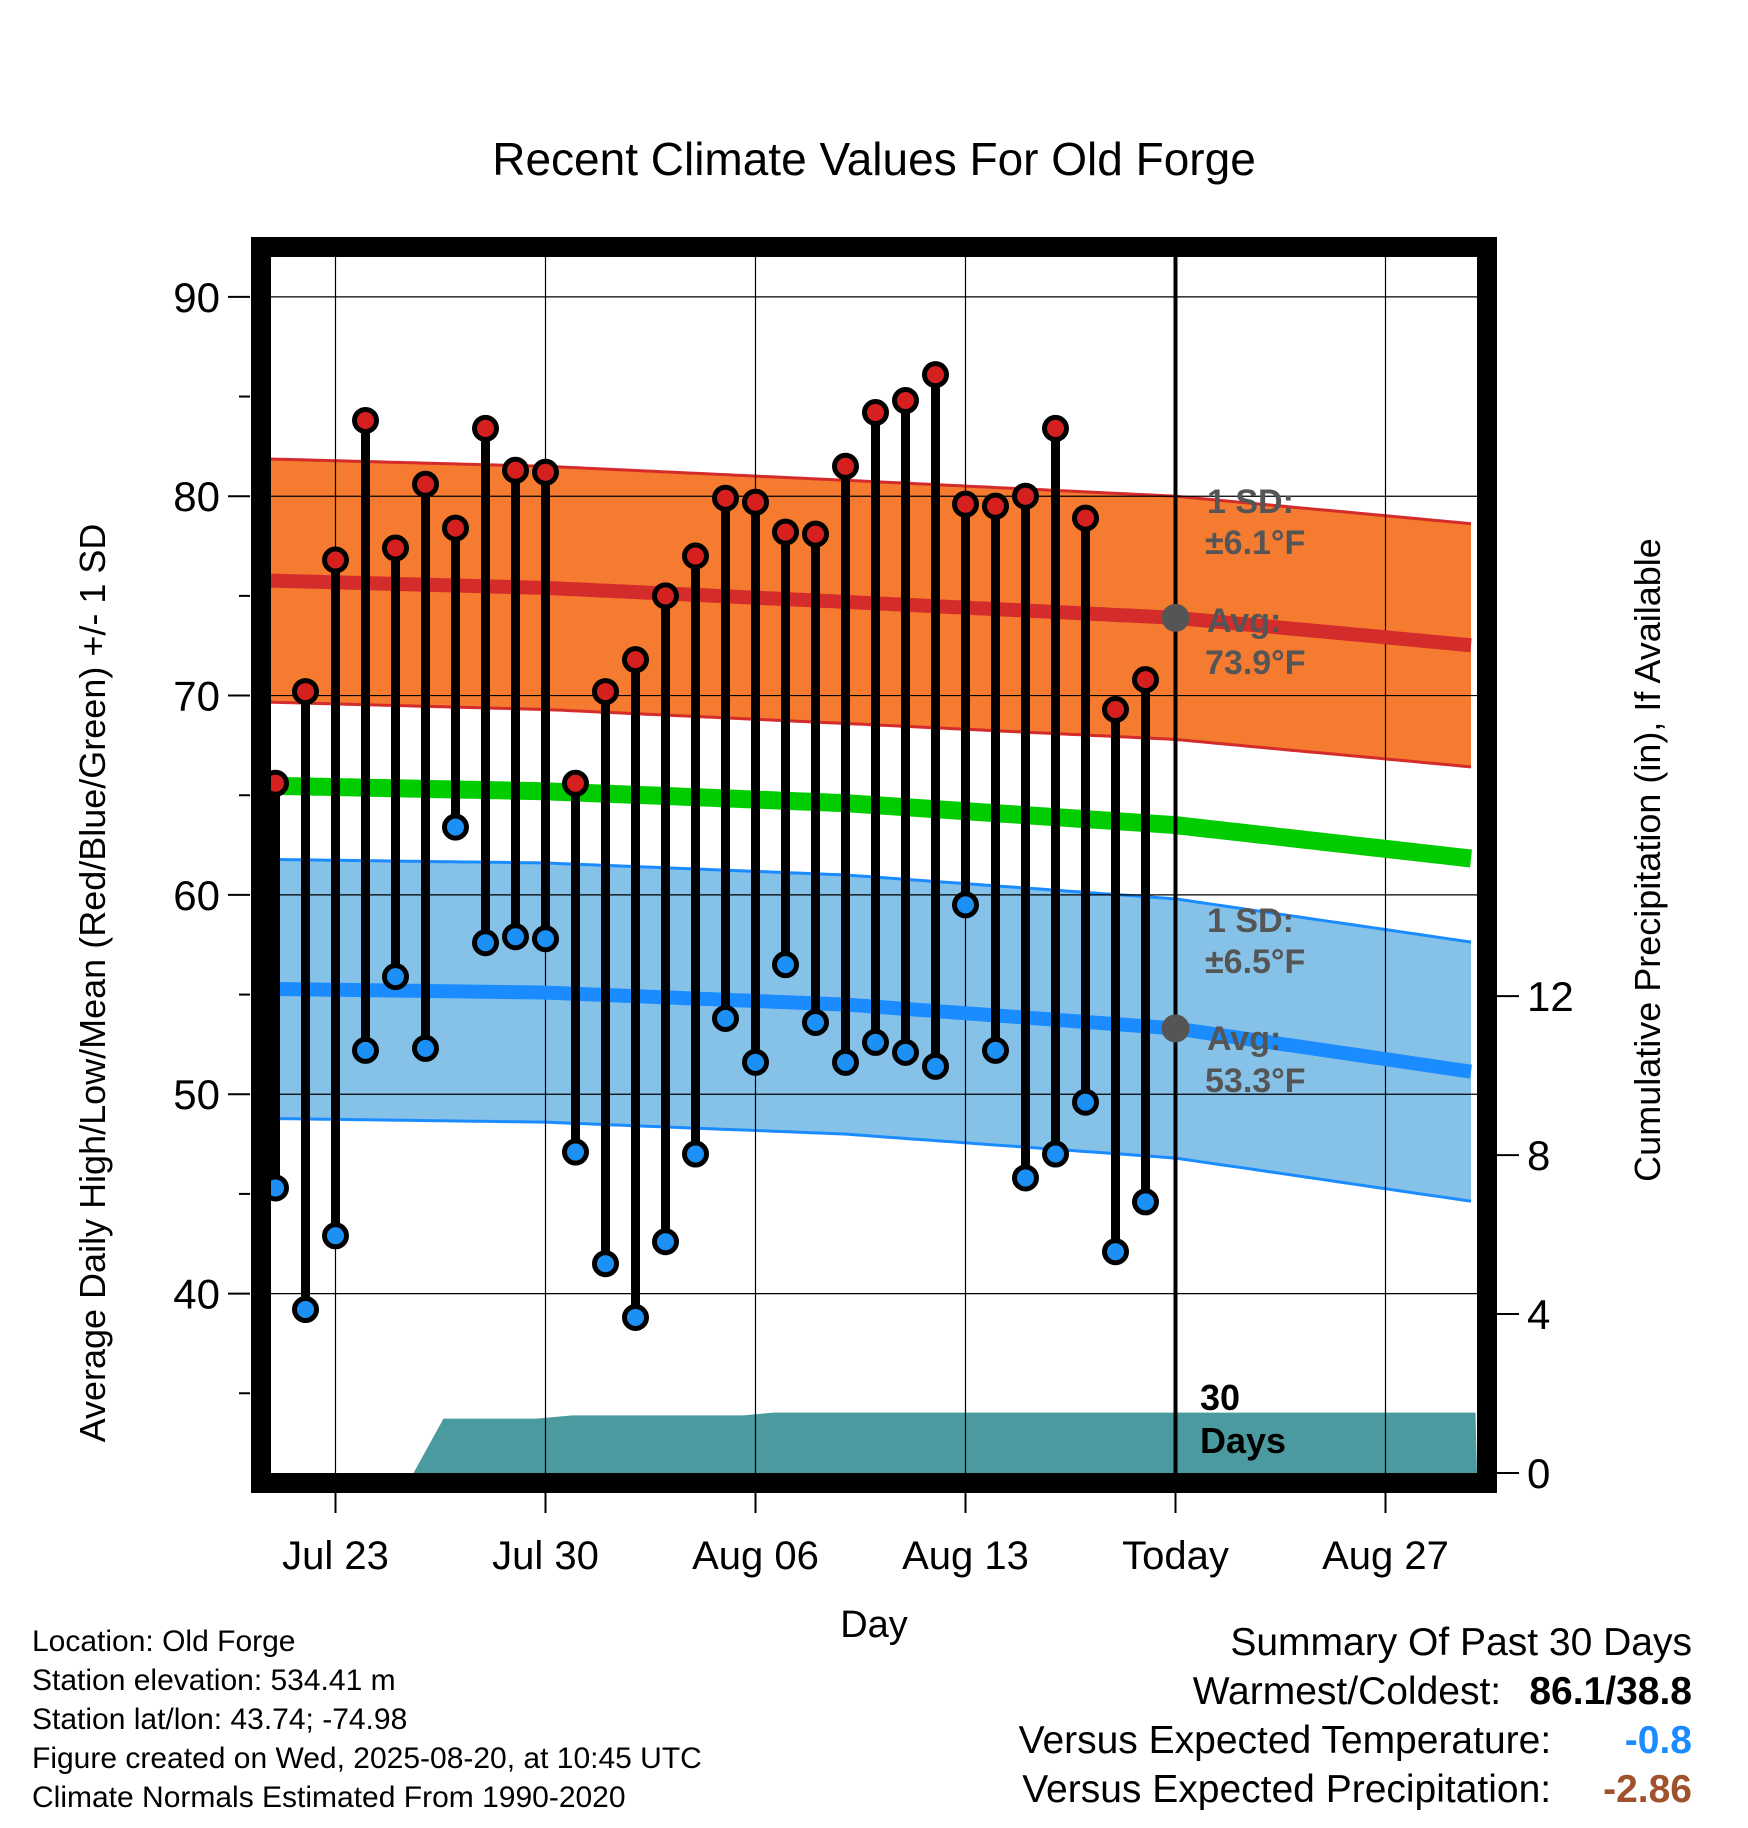 The width and height of the screenshot is (1748, 1828). What do you see at coordinates (1175, 1556) in the screenshot?
I see `x-tick-label: Today` at bounding box center [1175, 1556].